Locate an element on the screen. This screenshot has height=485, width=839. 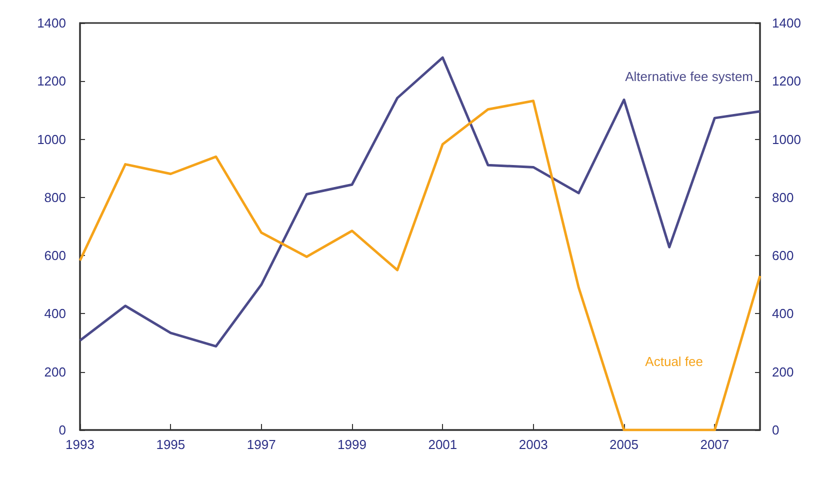
y-tick-label: 200 is located at coordinates (55, 372).